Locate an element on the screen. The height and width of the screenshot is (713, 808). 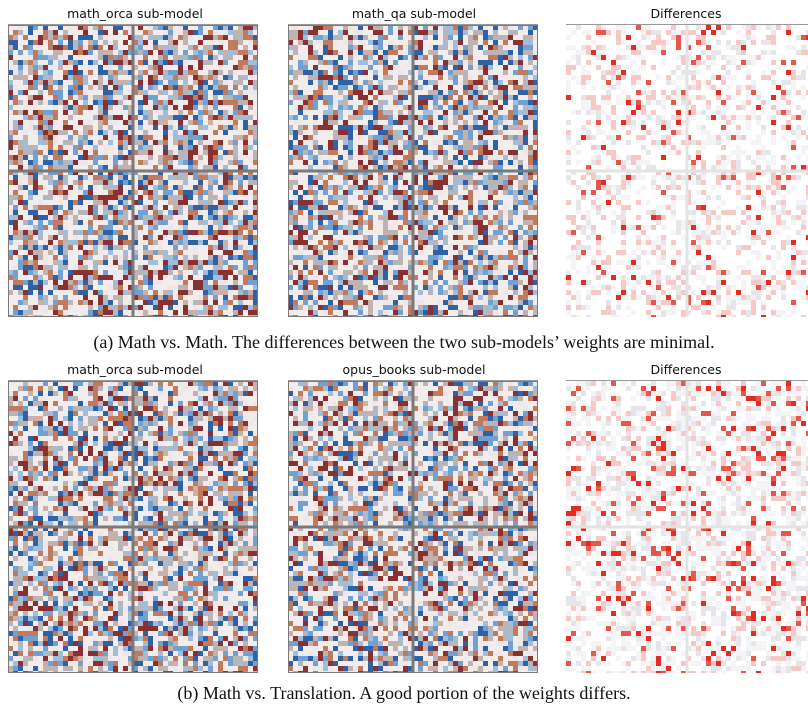
title-rule-b3 is located at coordinates (687, 380).